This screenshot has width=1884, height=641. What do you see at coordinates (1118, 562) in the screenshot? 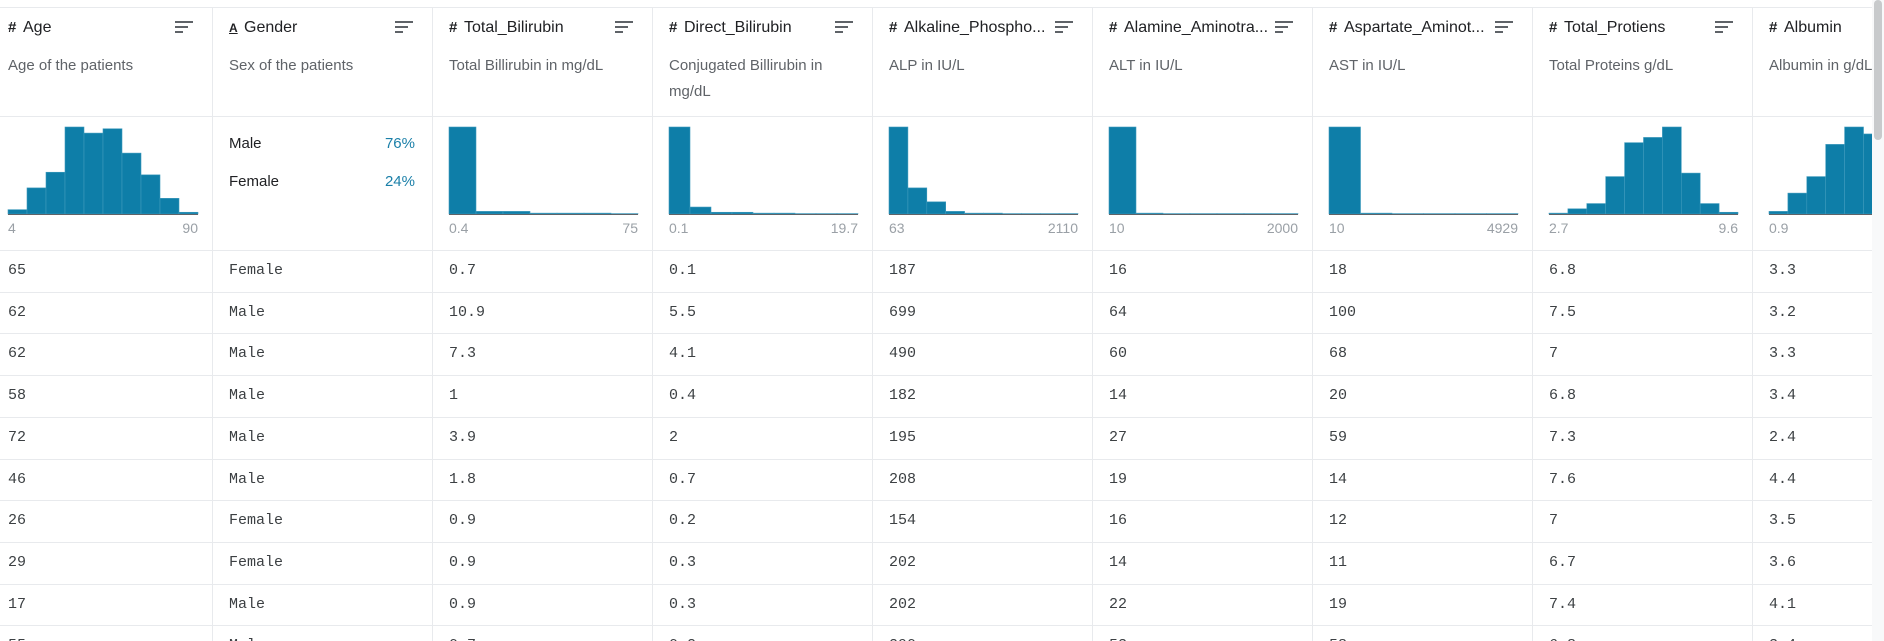
I see `table-cell: 14` at bounding box center [1118, 562].